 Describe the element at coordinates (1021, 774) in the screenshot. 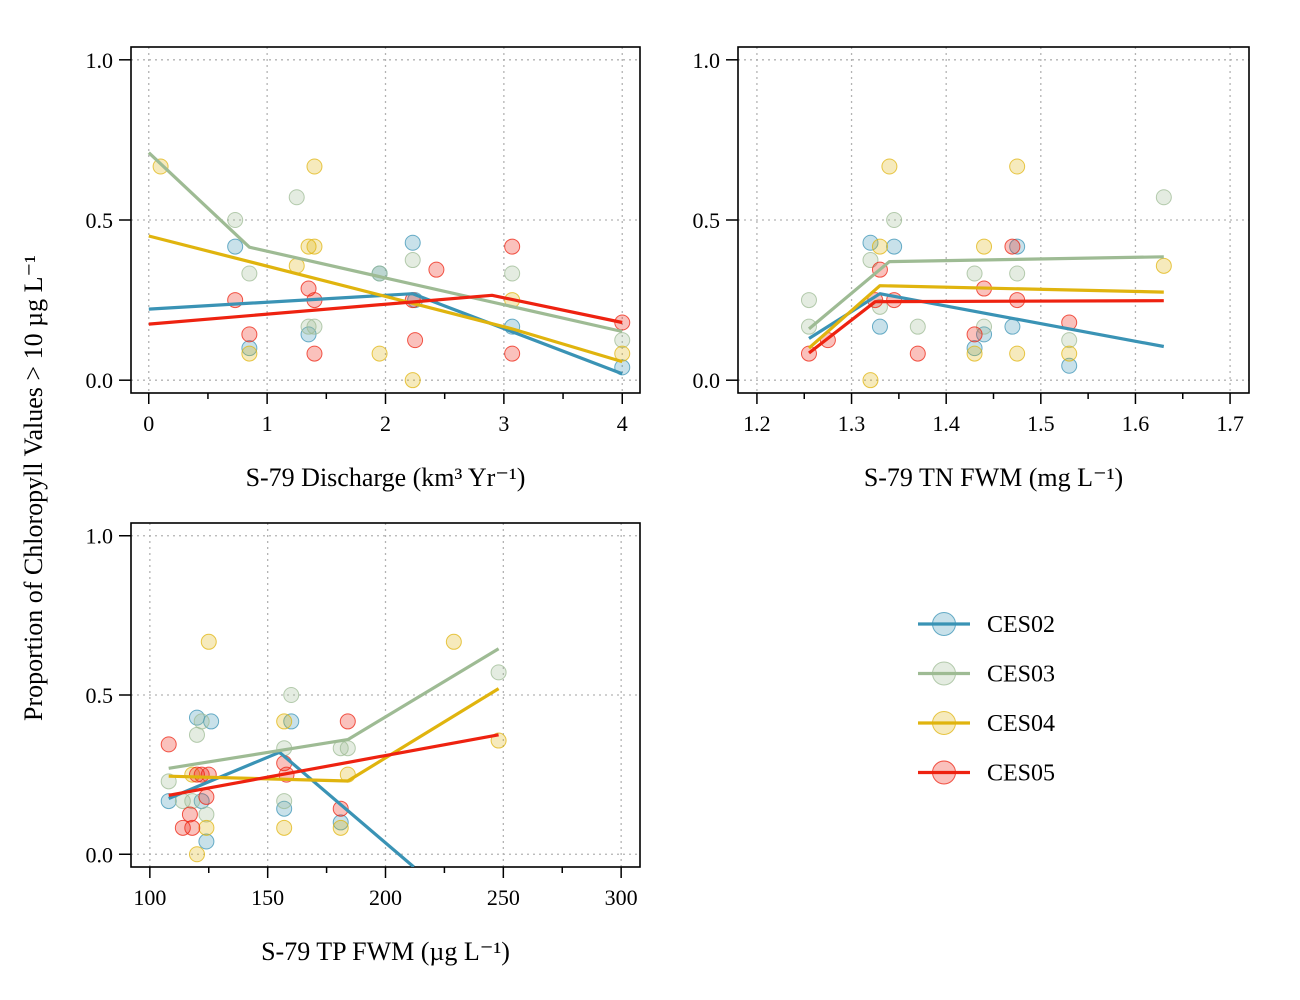

I see `legend-label: CES05` at that location.